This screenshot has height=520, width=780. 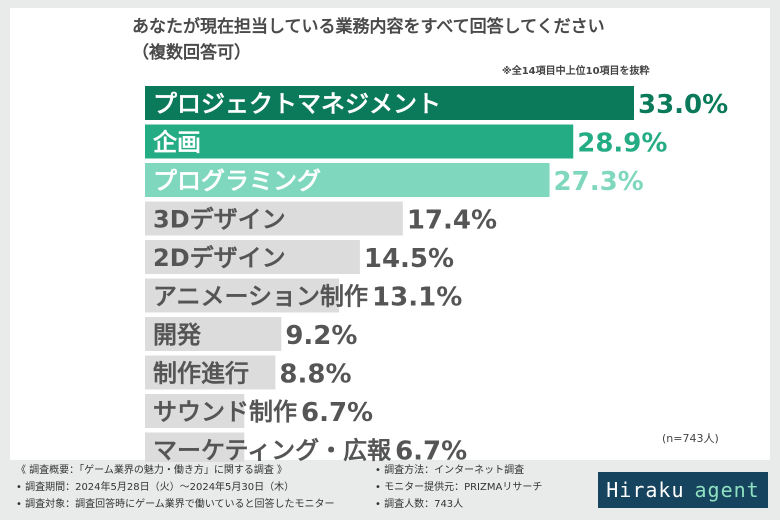 I want to click on chart-title: あなたが現在担当している業務内容をすべて回答してください （複数回答可）, so click(x=412, y=40).